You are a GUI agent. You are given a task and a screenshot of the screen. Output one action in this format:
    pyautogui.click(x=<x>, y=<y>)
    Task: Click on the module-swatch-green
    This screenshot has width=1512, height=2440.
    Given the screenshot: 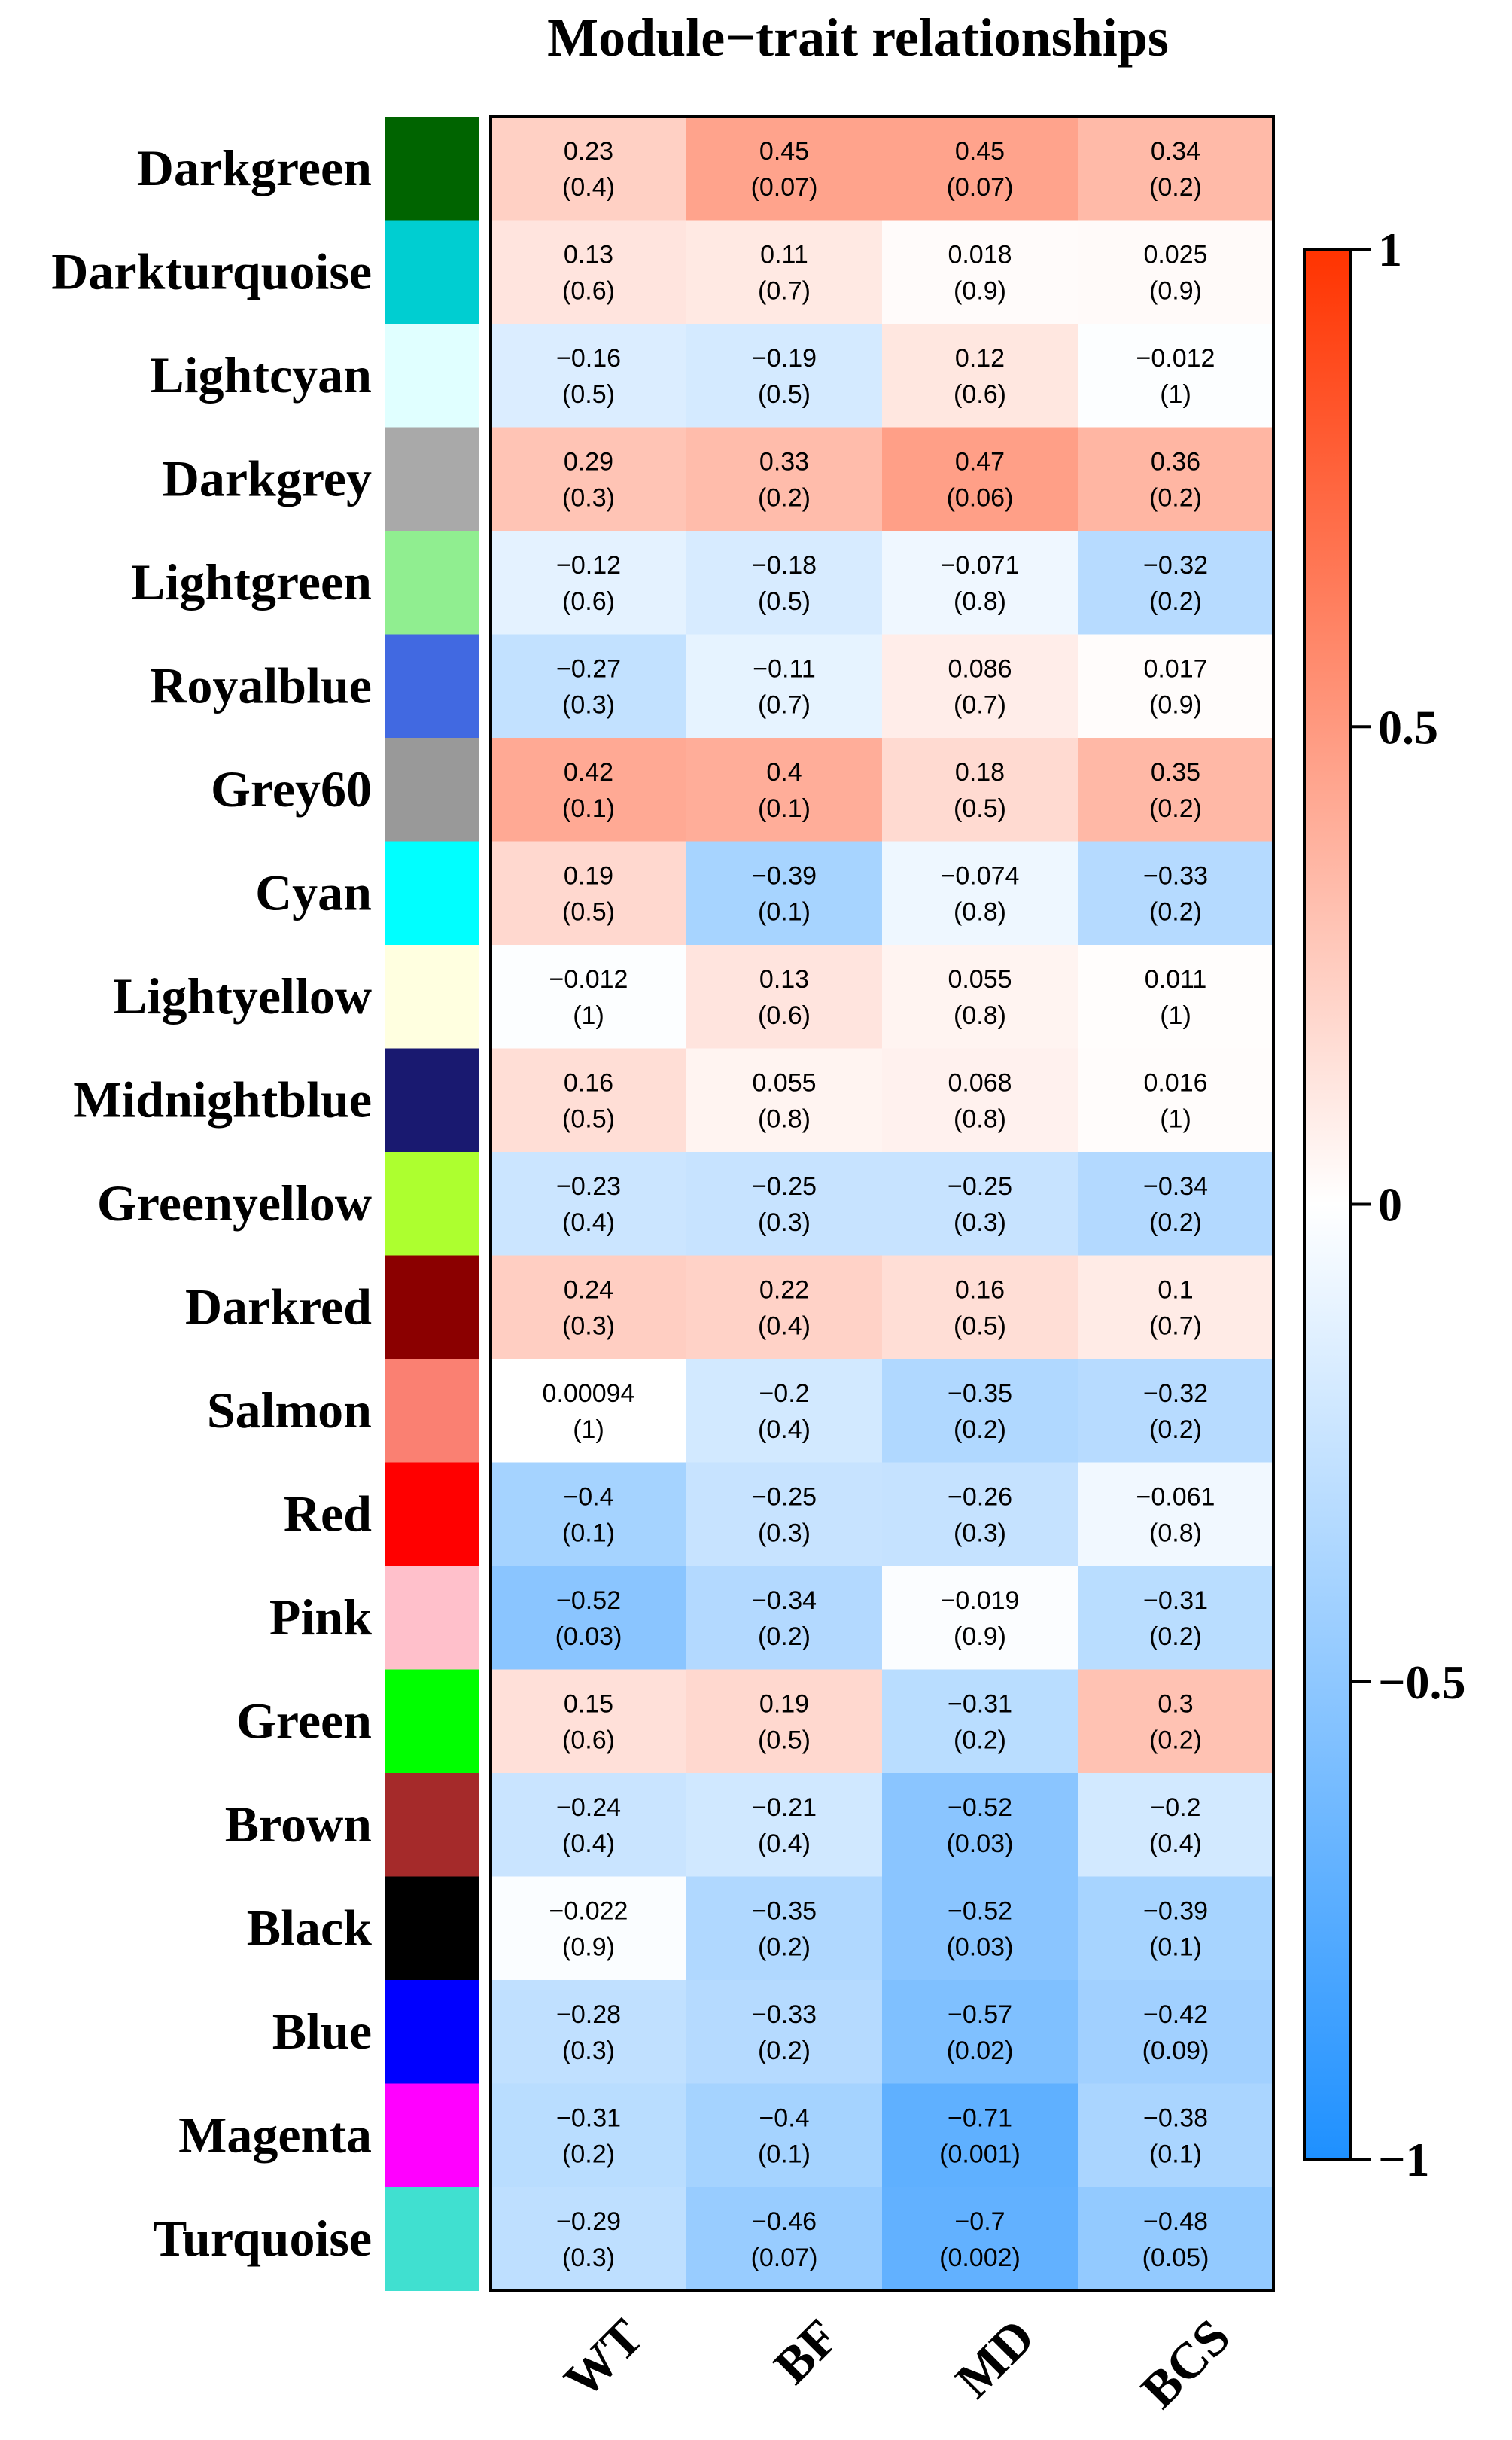 What is the action you would take?
    pyautogui.click(x=432, y=1721)
    